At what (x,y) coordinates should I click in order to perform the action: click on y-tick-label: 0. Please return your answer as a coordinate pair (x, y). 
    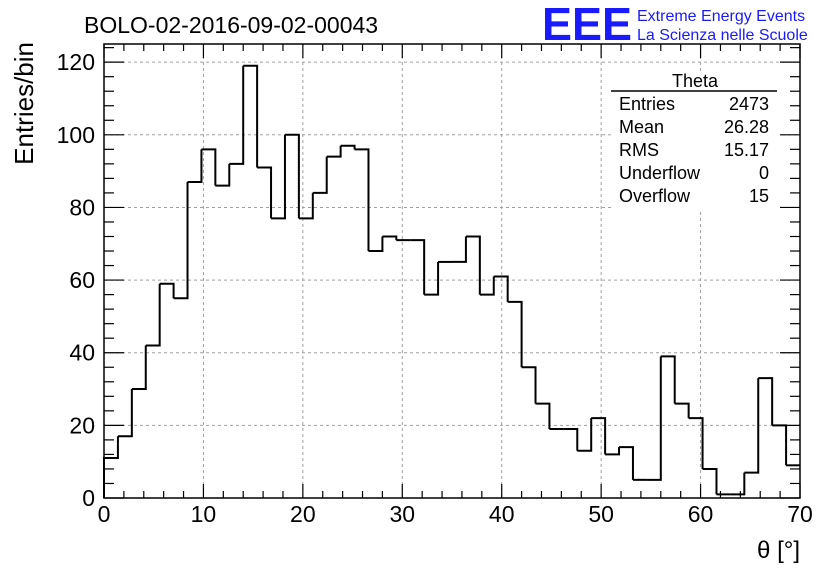
    Looking at the image, I should click on (88, 498).